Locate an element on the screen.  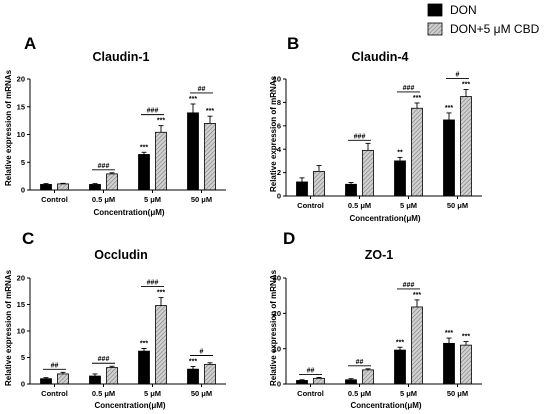
y-tick-label: 10 is located at coordinates (21, 331).